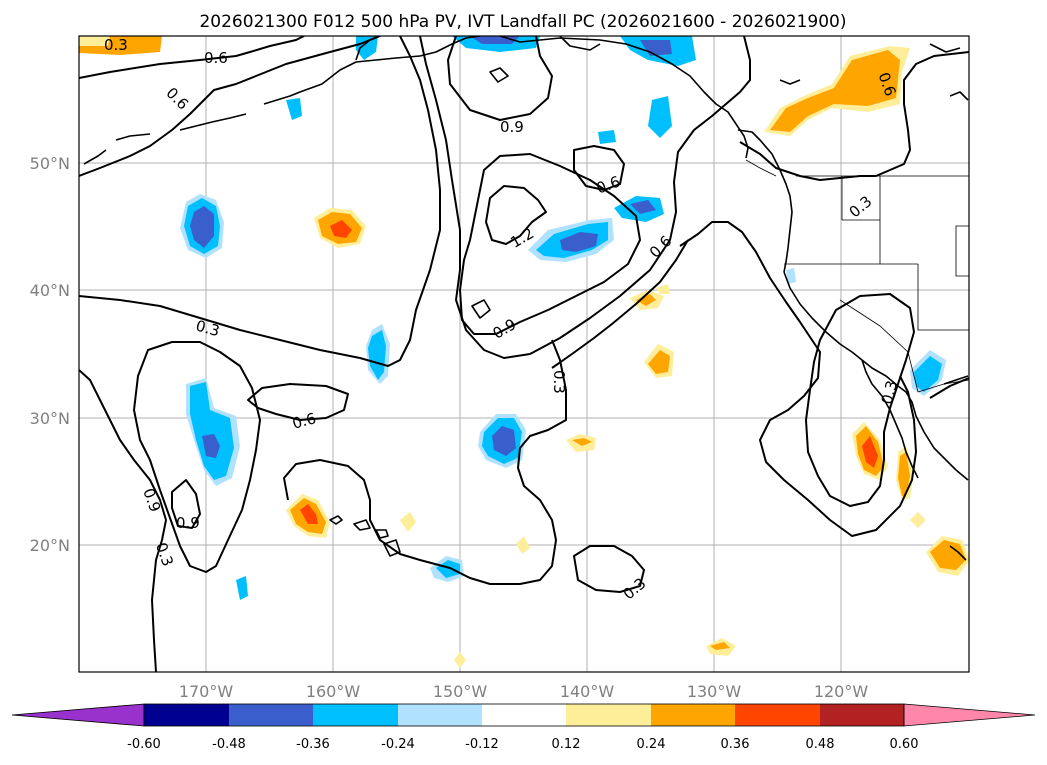  I want to click on lon-label: 150°W, so click(460, 691).